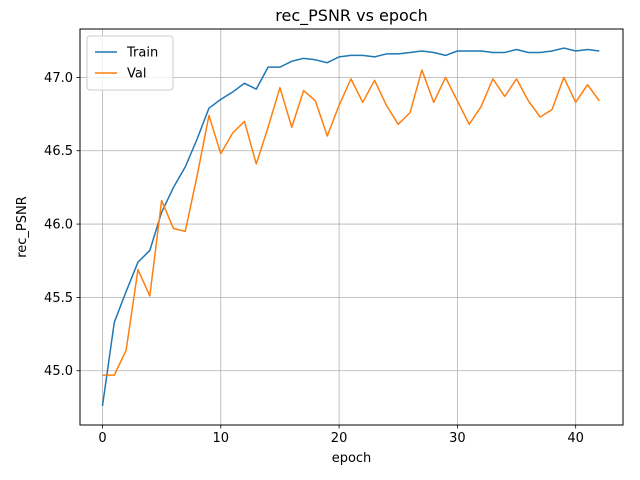 This screenshot has height=480, width=640. I want to click on y-axis-label: rec_PSNR, so click(22, 227).